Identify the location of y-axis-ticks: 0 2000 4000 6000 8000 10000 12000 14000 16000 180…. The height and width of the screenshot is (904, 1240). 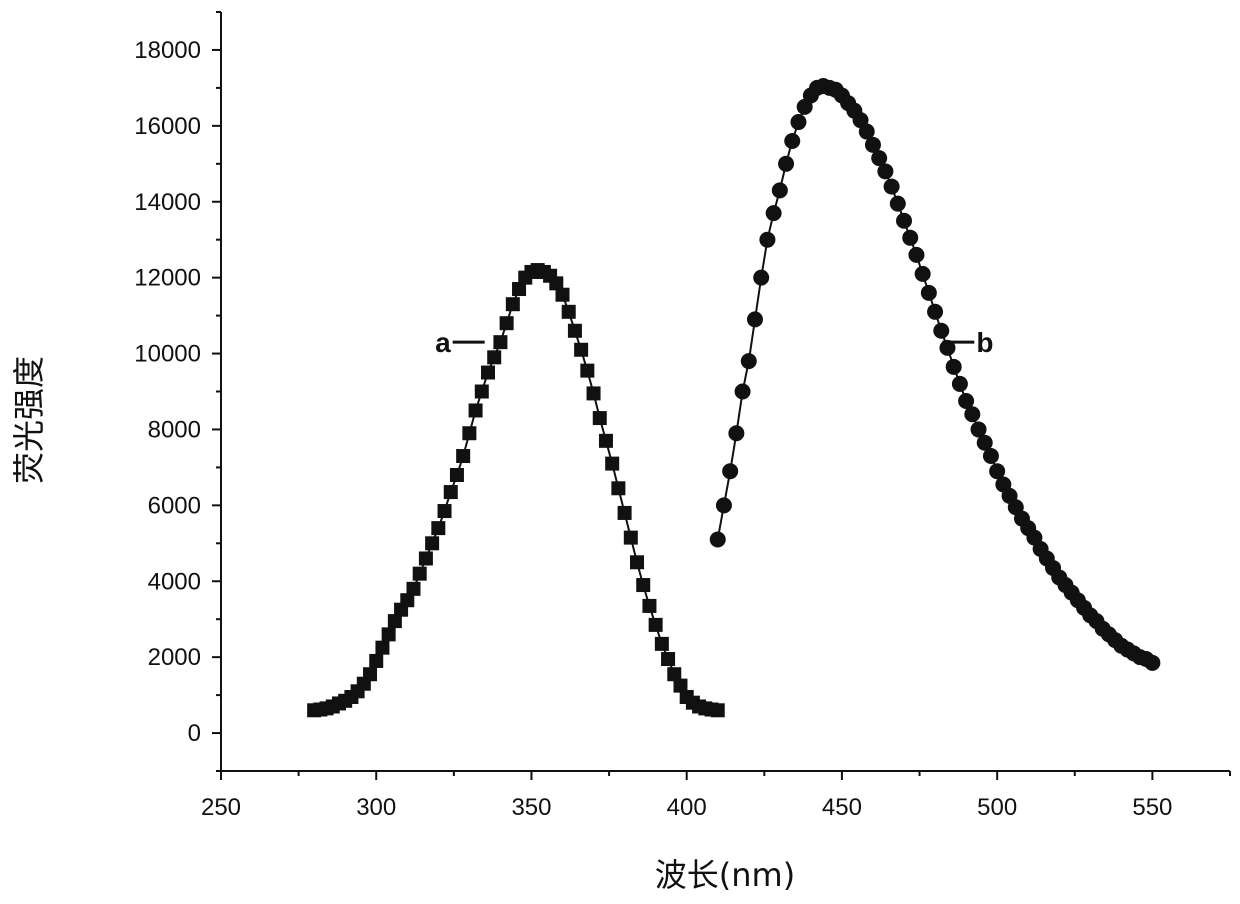
(177, 391).